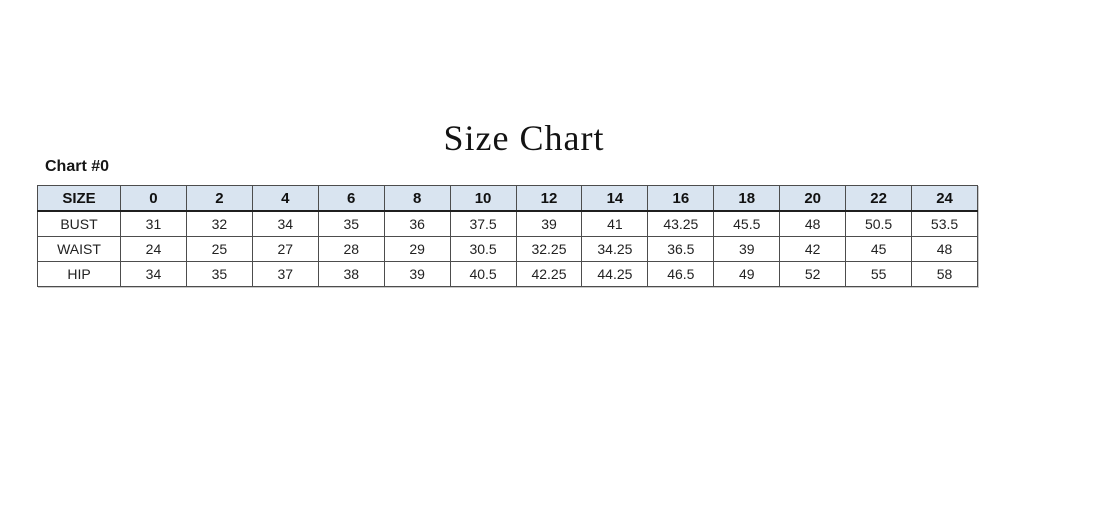  I want to click on table-header-row: SIZE 0 2 4 6 8 10 12 14 16 18 20 22 24, so click(507, 198).